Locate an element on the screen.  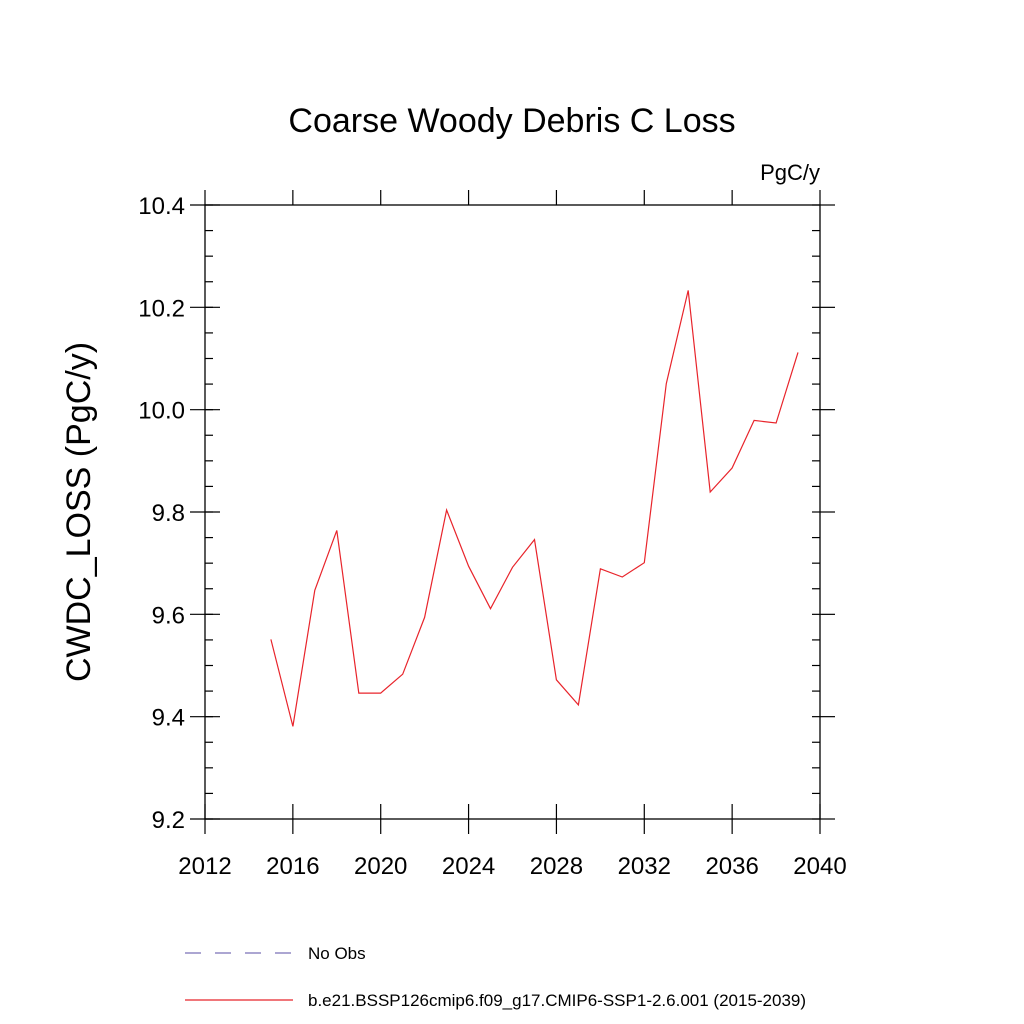
chart-title: Coarse Woody Debris C Loss is located at coordinates (511, 121).